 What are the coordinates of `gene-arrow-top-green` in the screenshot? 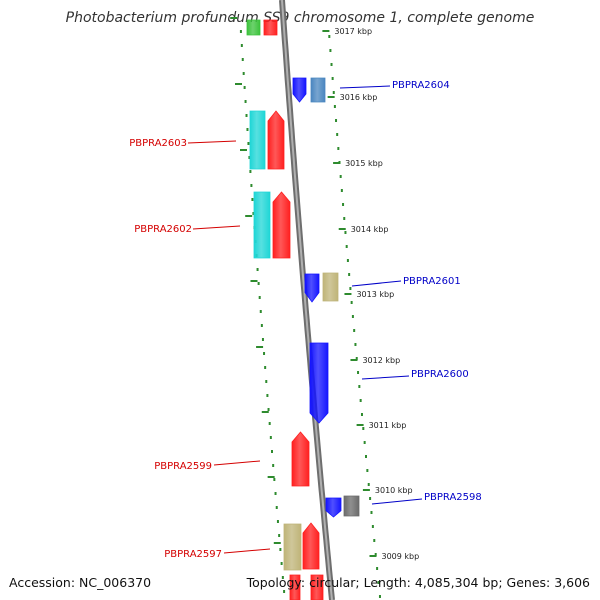 It's located at (253, 27).